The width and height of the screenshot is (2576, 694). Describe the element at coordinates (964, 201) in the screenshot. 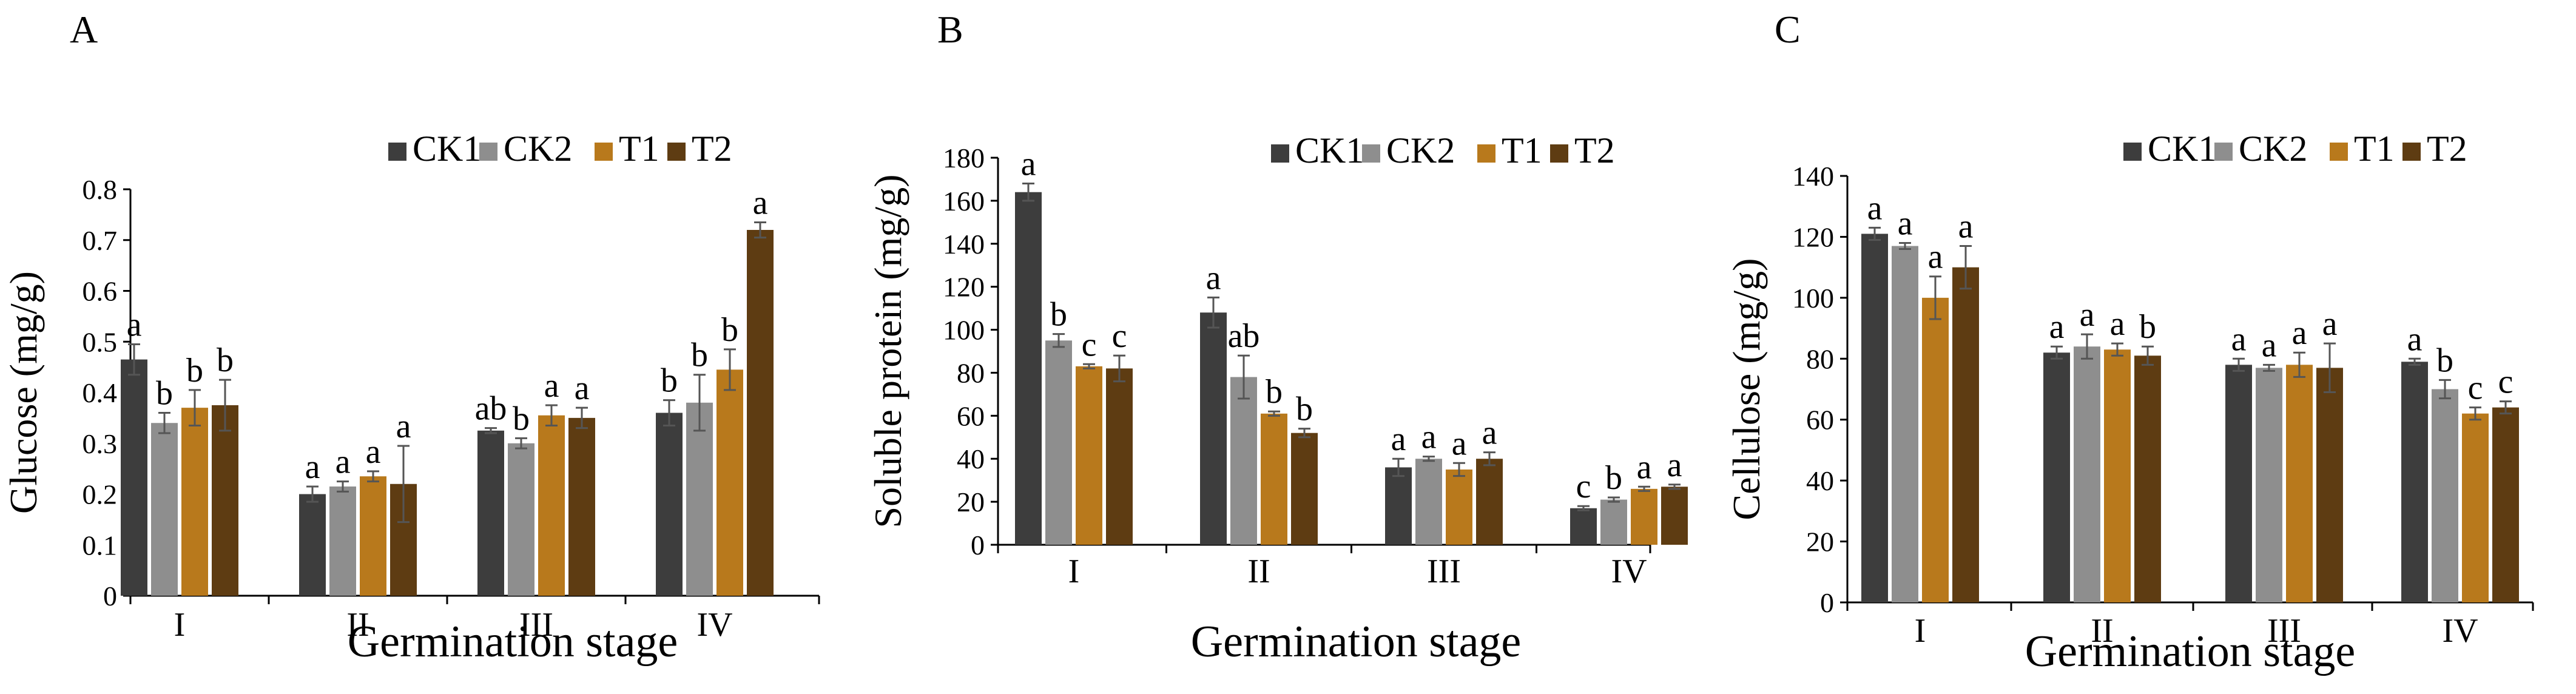

I see `y-tick-label: 160` at that location.